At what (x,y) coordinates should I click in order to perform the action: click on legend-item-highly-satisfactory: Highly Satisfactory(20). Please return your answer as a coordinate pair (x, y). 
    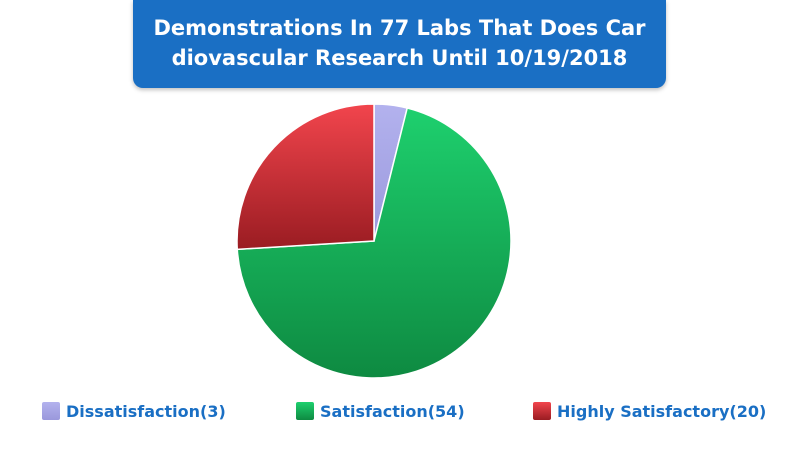
    Looking at the image, I should click on (649, 411).